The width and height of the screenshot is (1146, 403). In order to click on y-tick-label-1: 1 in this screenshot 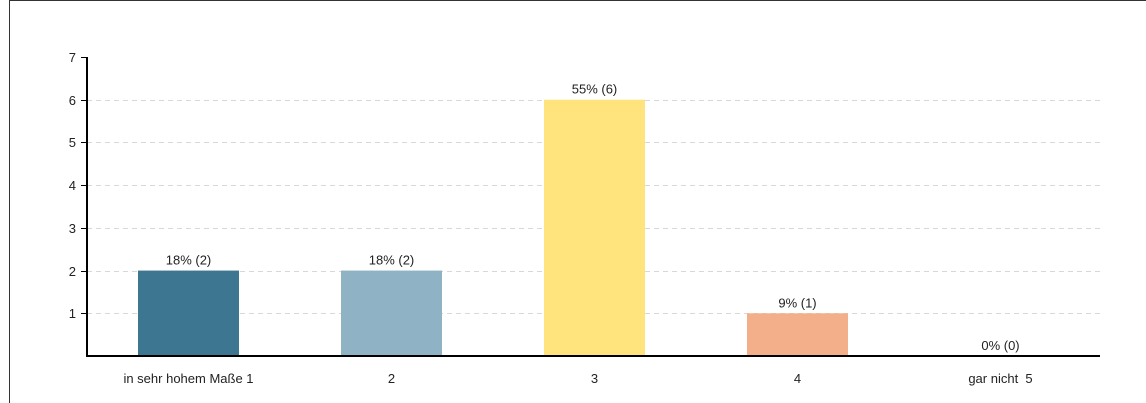, I will do `click(72, 313)`.